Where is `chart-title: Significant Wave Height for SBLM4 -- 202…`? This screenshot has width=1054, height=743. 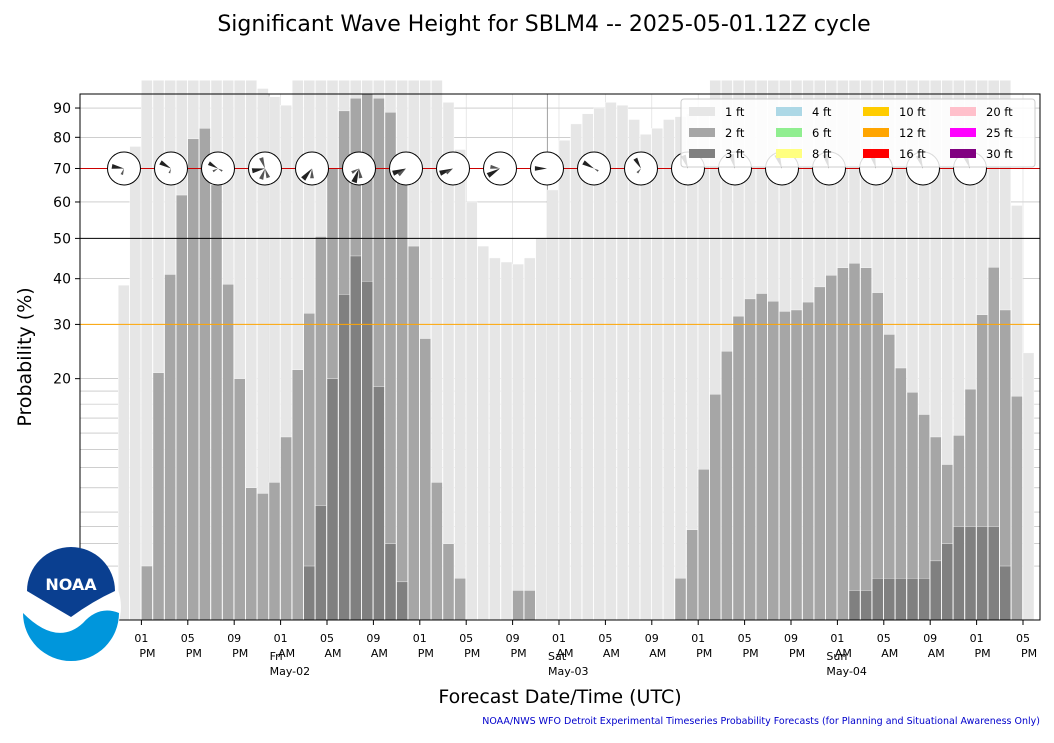 chart-title: Significant Wave Height for SBLM4 -- 202… is located at coordinates (544, 24).